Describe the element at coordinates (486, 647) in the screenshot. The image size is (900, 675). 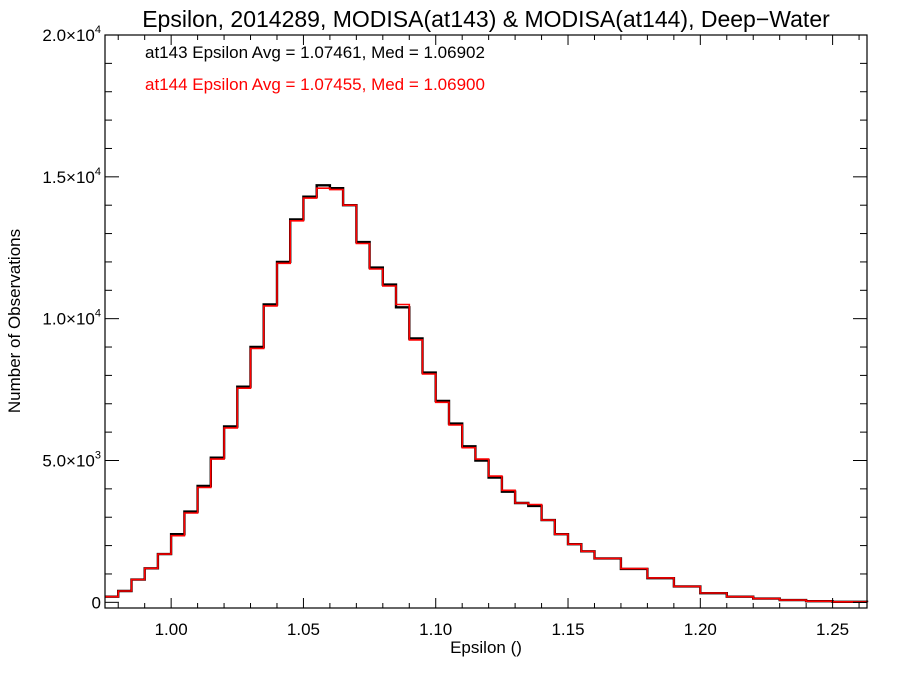
I see `x-axis-label: Epsilon ()` at that location.